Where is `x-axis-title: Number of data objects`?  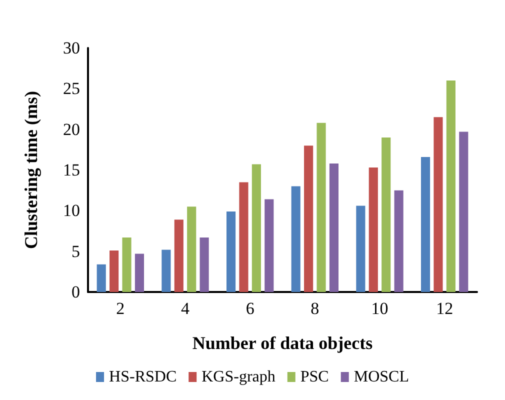 x-axis-title: Number of data objects is located at coordinates (282, 343).